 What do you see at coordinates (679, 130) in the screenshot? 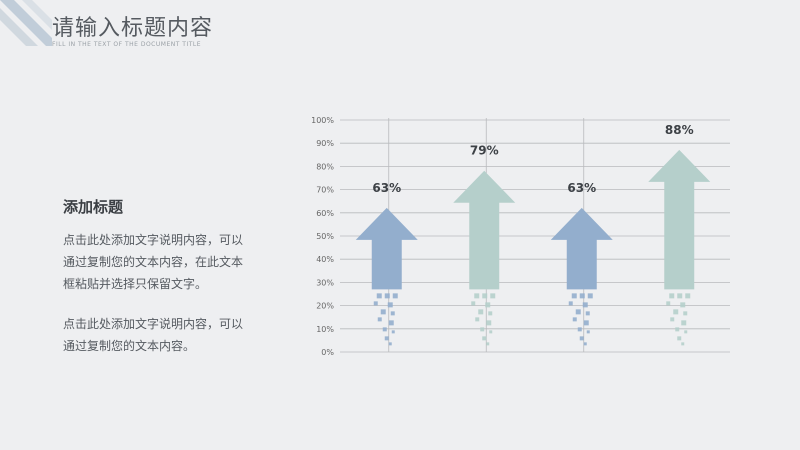
I see `data-label: 88%` at bounding box center [679, 130].